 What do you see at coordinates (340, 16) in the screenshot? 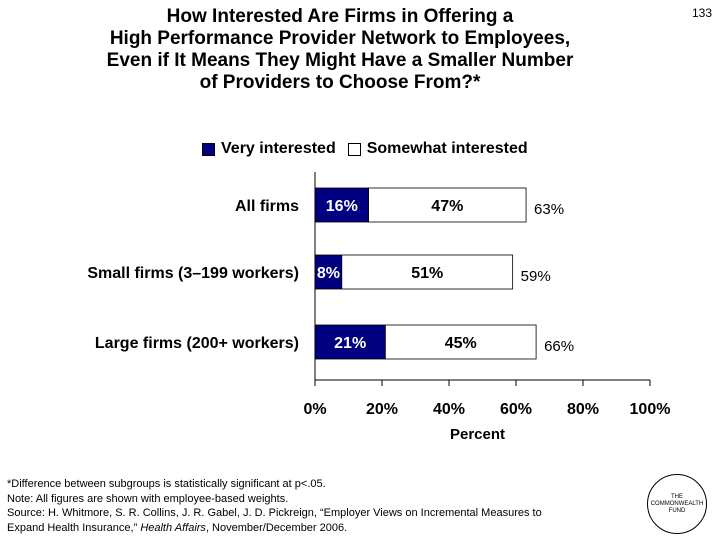
I see `title-line-1: How Interested Are Firms in Offering a` at bounding box center [340, 16].